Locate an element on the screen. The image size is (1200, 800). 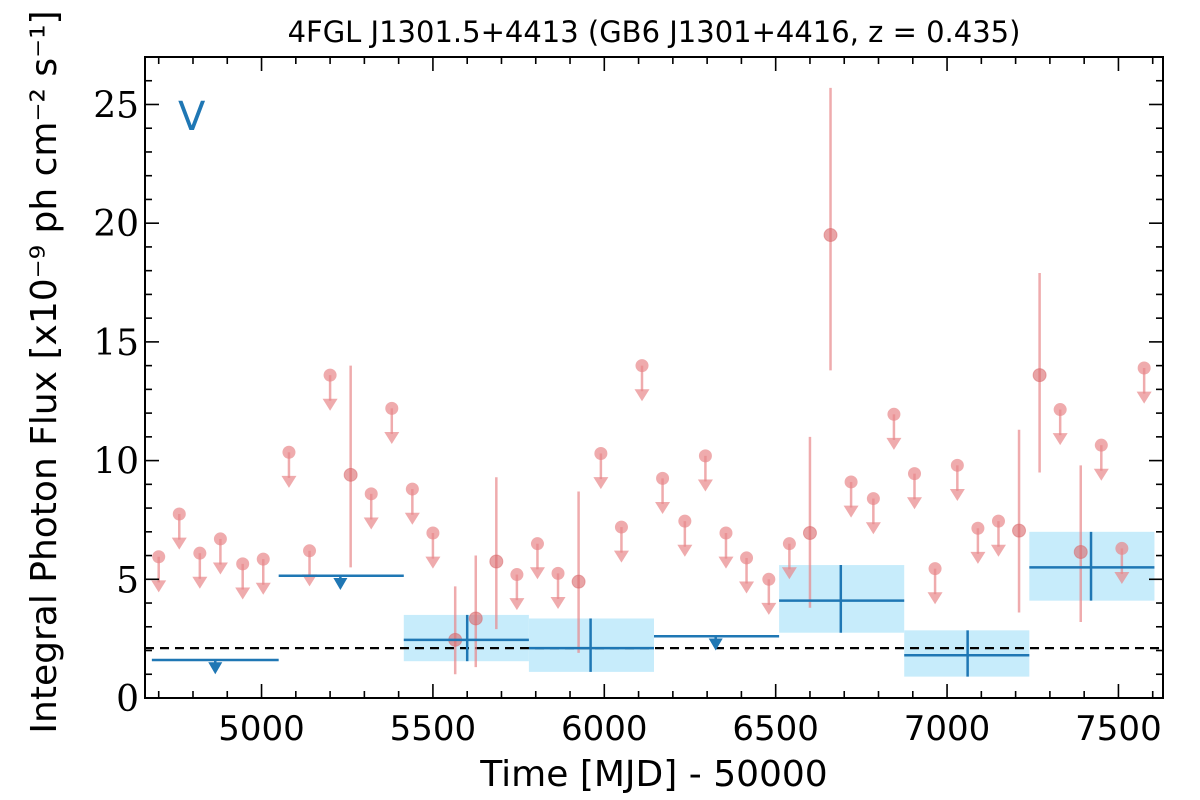
y-tick-label: 0 is located at coordinates (127, 699).